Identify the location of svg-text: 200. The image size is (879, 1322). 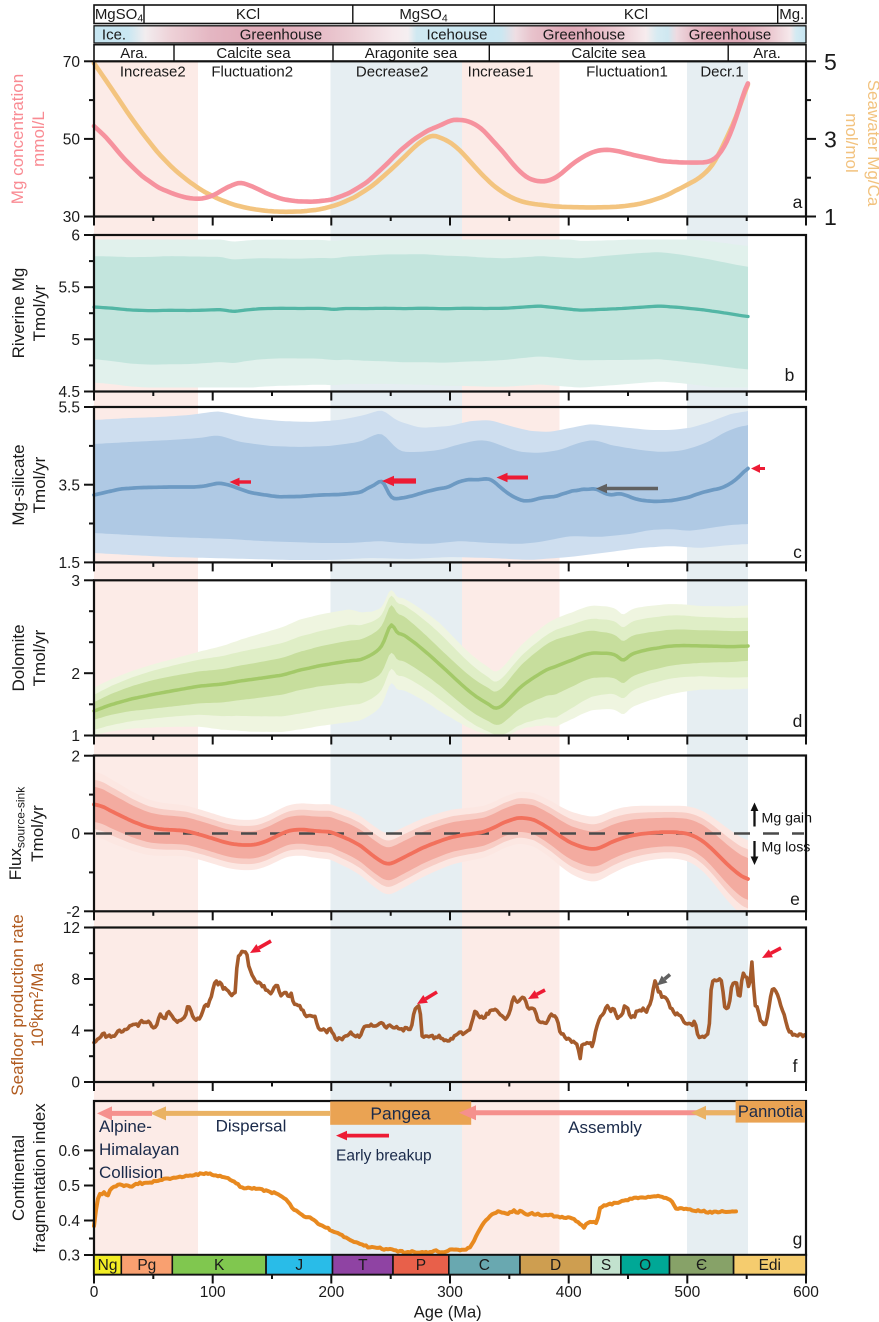
(331, 1292).